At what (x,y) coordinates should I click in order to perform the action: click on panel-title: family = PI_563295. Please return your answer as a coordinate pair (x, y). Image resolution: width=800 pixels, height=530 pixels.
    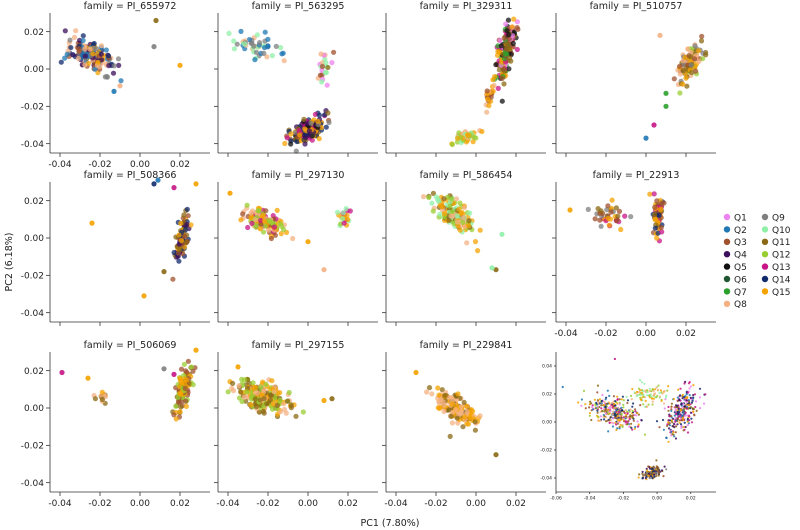
    Looking at the image, I should click on (298, 6).